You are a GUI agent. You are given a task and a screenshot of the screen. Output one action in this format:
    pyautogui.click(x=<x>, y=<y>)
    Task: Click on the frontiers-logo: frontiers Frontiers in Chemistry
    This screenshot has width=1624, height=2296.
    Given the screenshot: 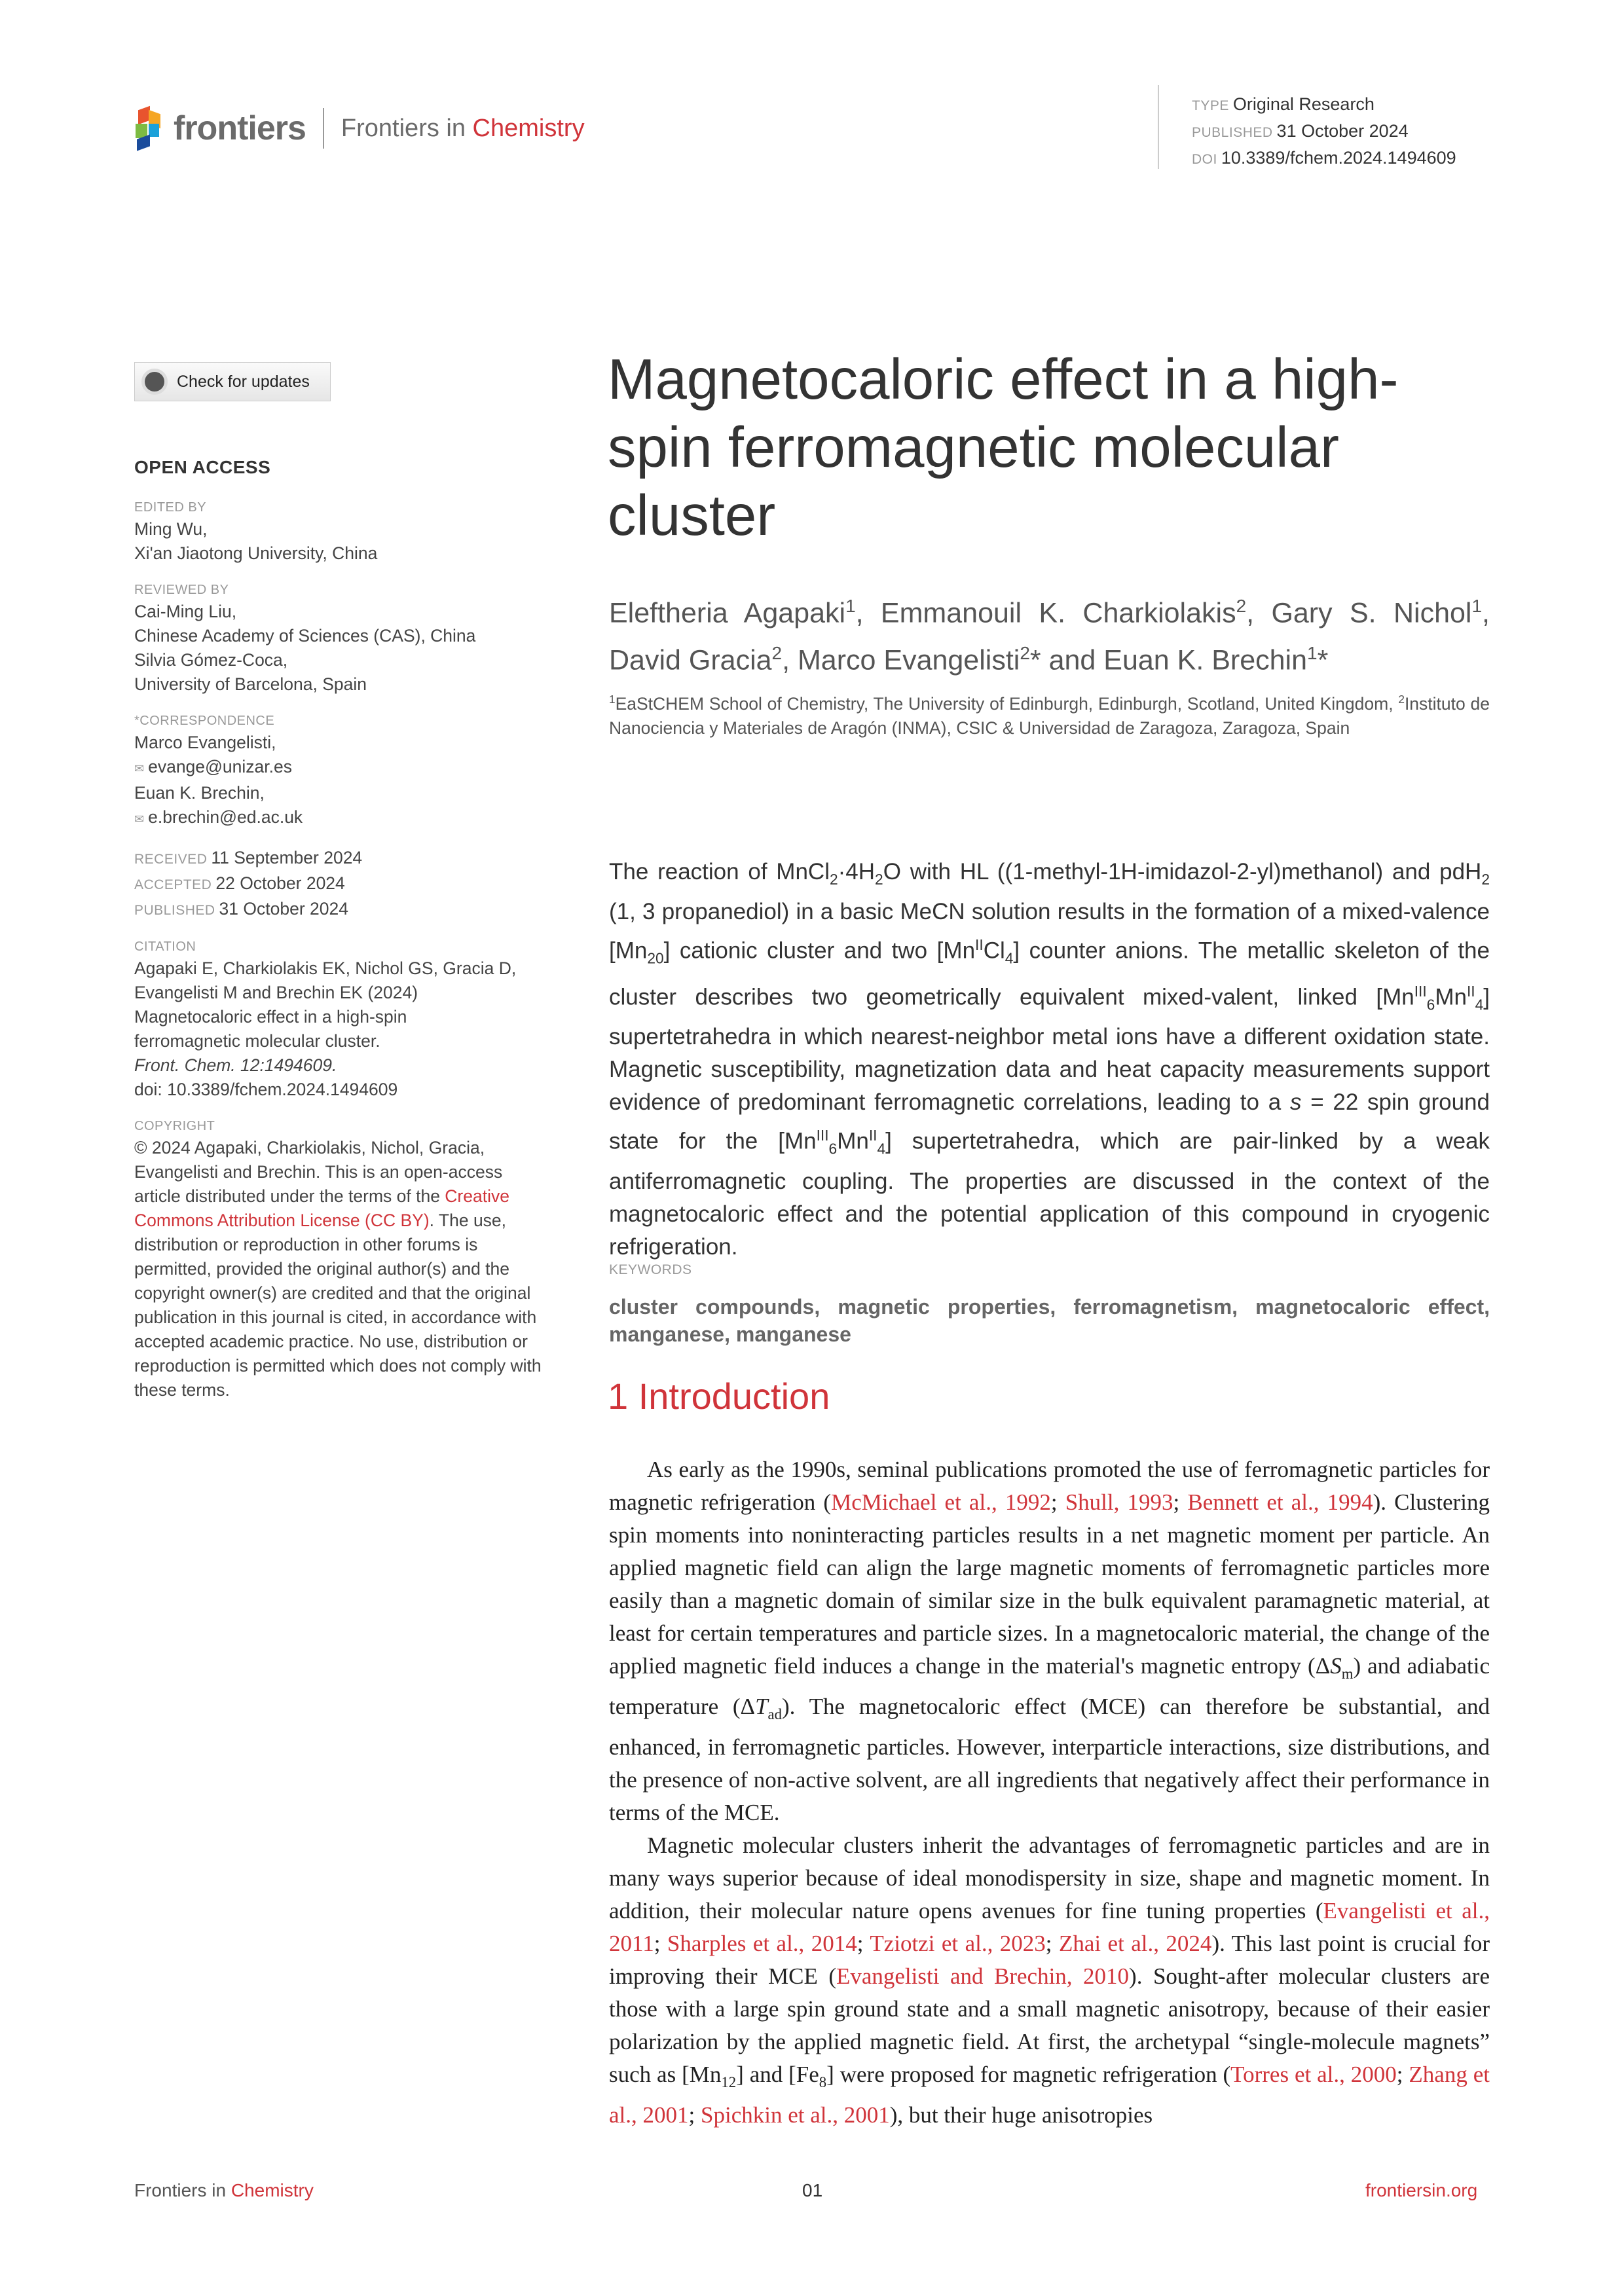 What is the action you would take?
    pyautogui.click(x=359, y=128)
    